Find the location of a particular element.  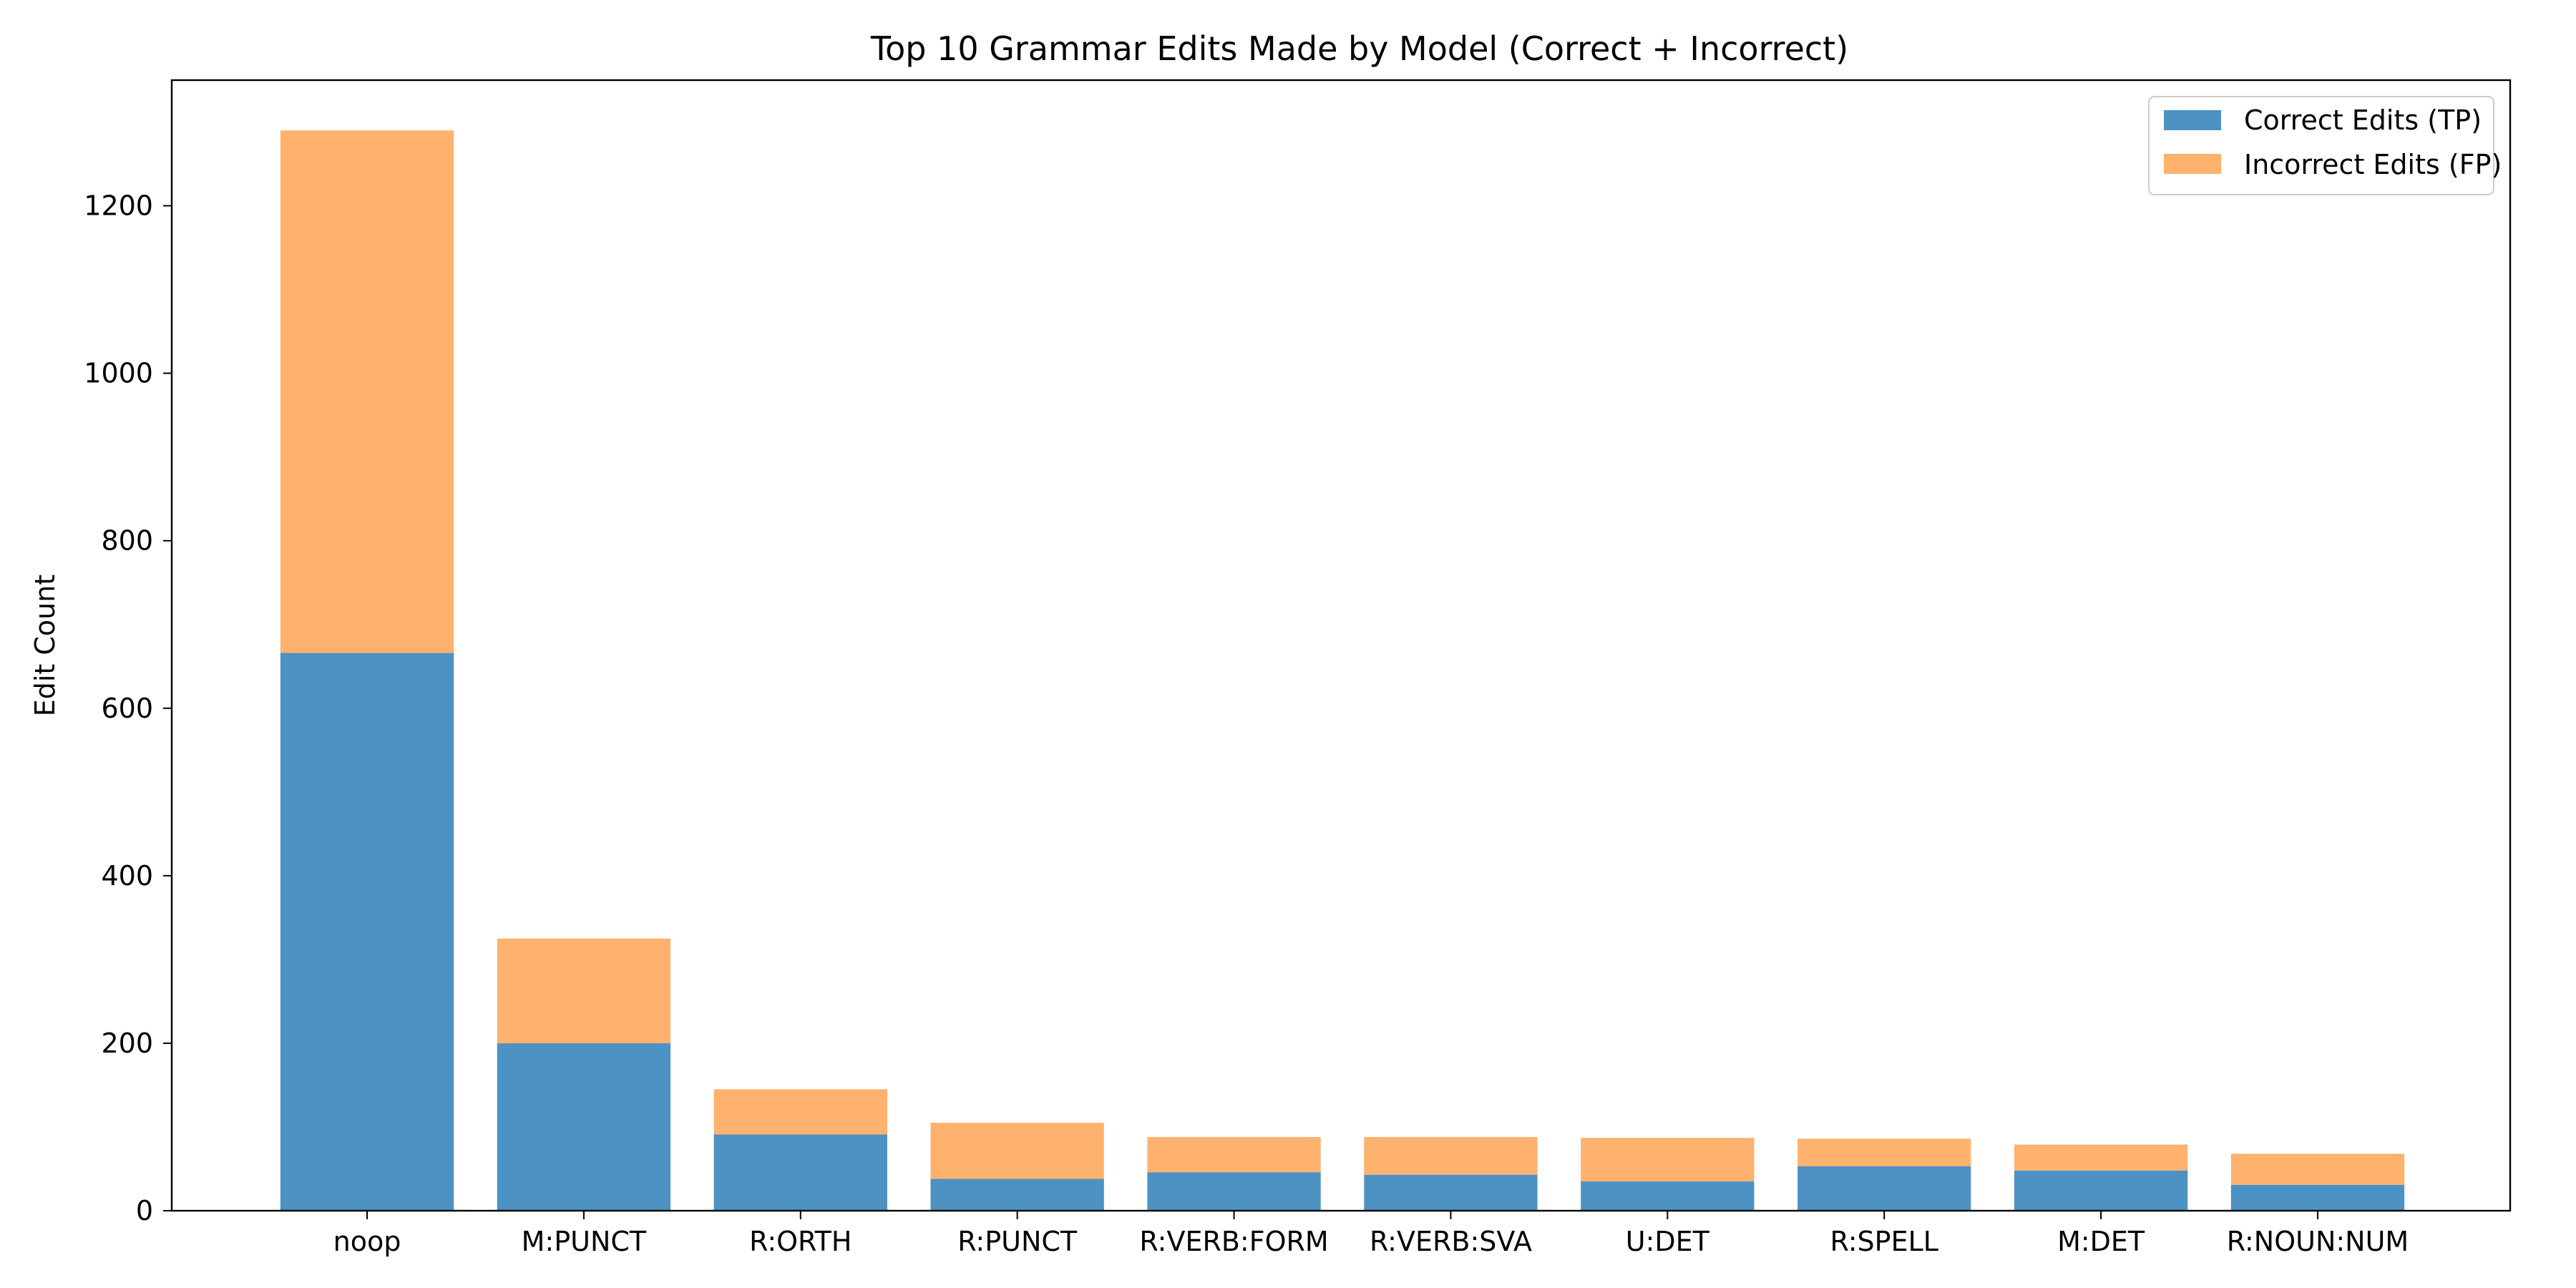

x-tick-label-noop: noop is located at coordinates (367, 1241).